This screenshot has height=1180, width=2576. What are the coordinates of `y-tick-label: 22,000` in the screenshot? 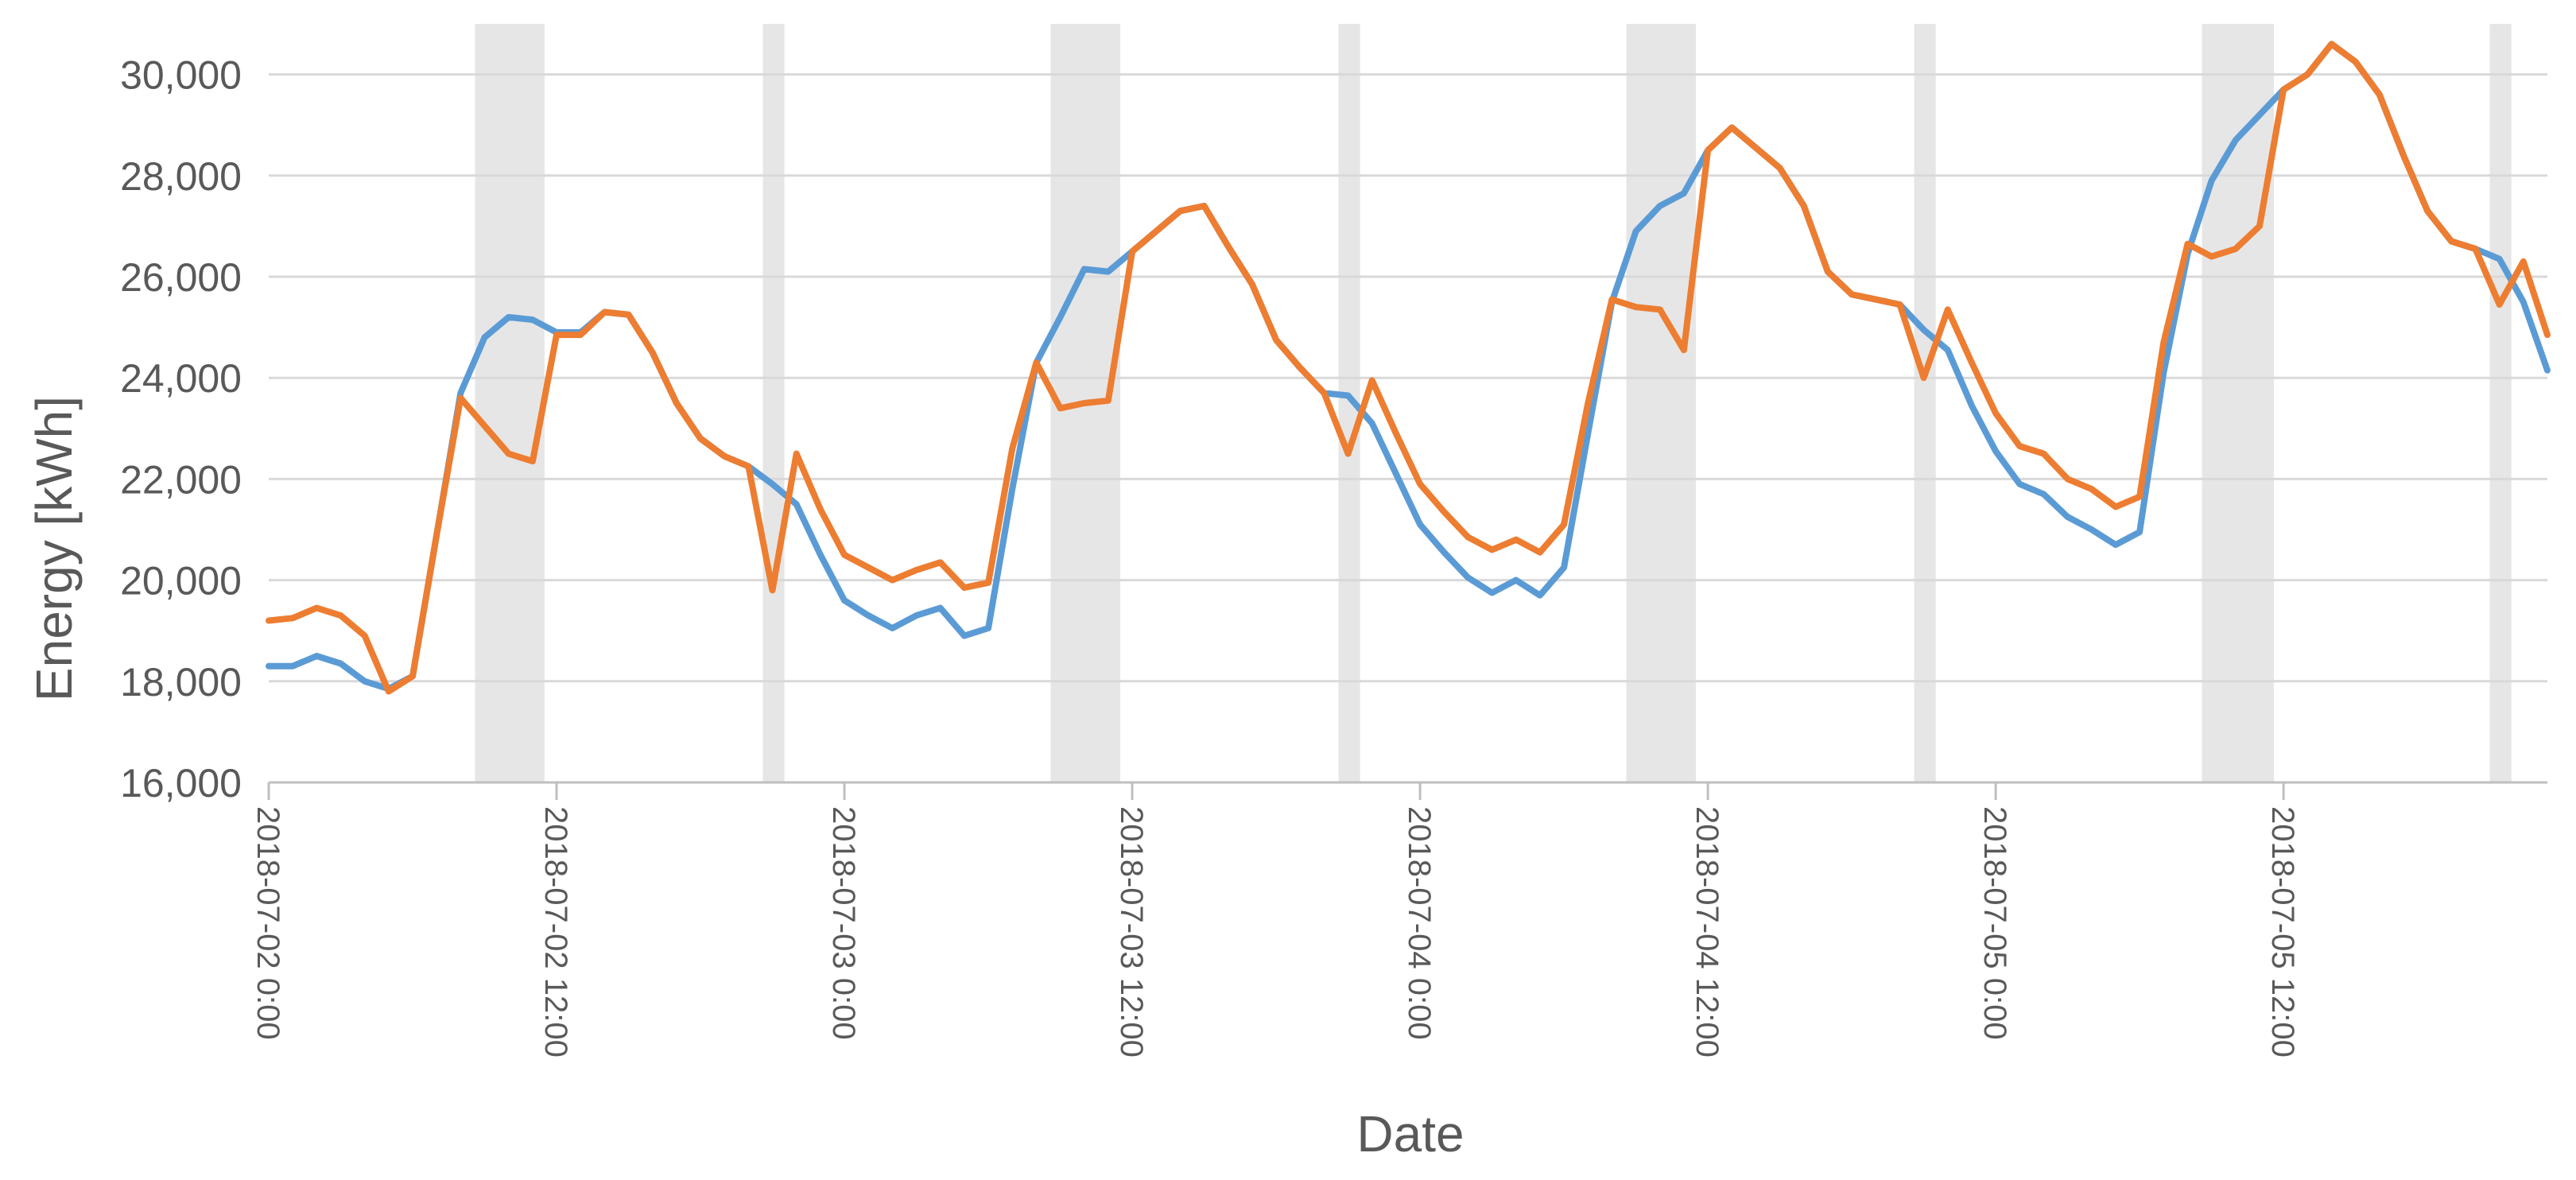 It's located at (181, 479).